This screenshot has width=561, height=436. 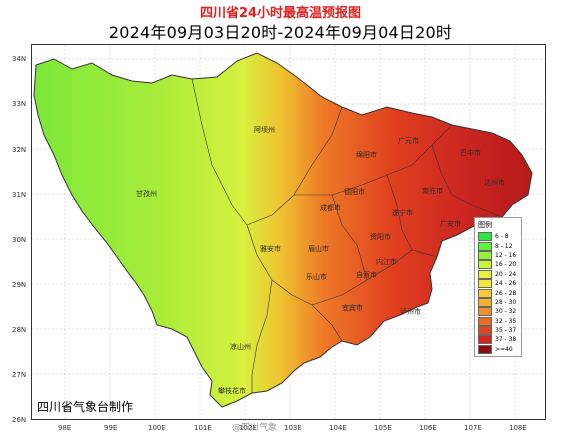 I want to click on legend-item: 16 - 20, so click(x=498, y=265).